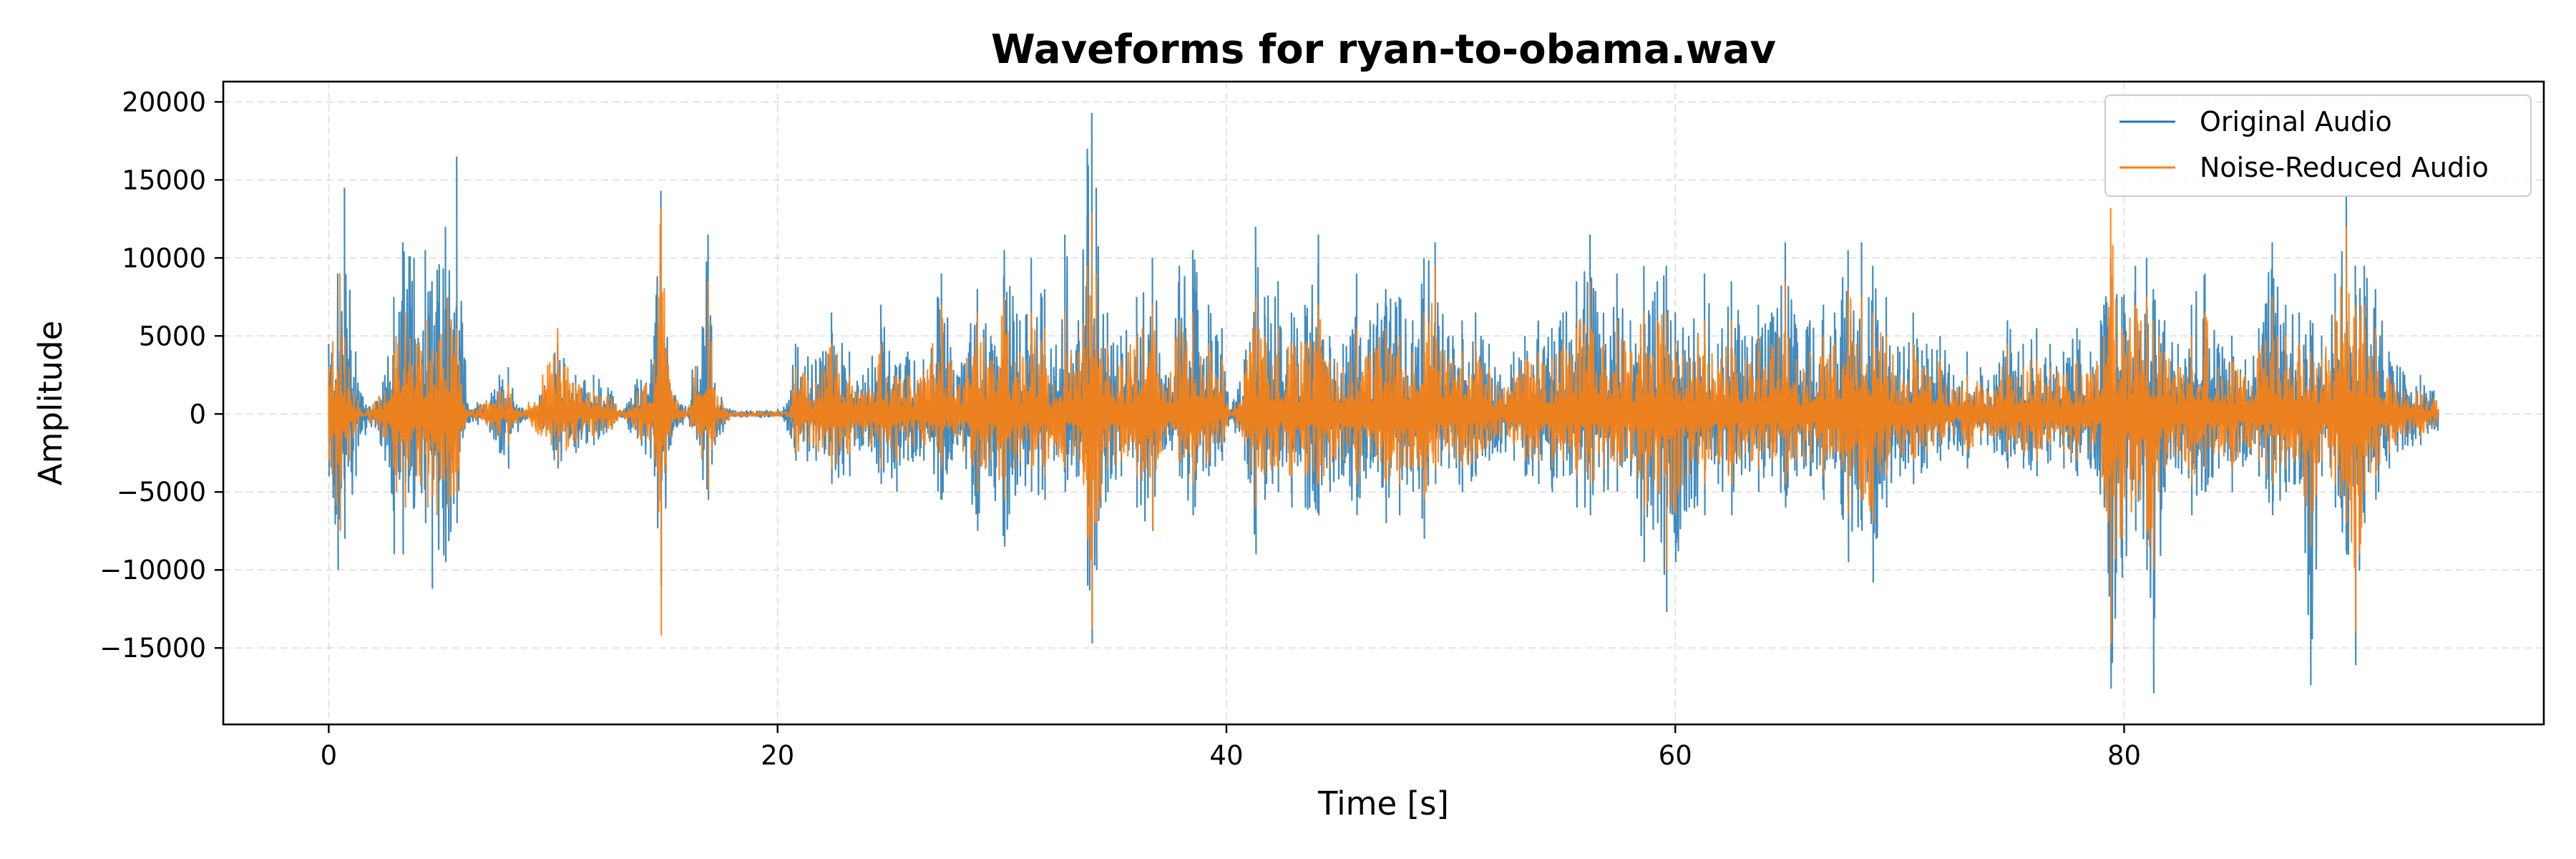 The height and width of the screenshot is (859, 2576). What do you see at coordinates (164, 102) in the screenshot?
I see `y-tick-label: 20000` at bounding box center [164, 102].